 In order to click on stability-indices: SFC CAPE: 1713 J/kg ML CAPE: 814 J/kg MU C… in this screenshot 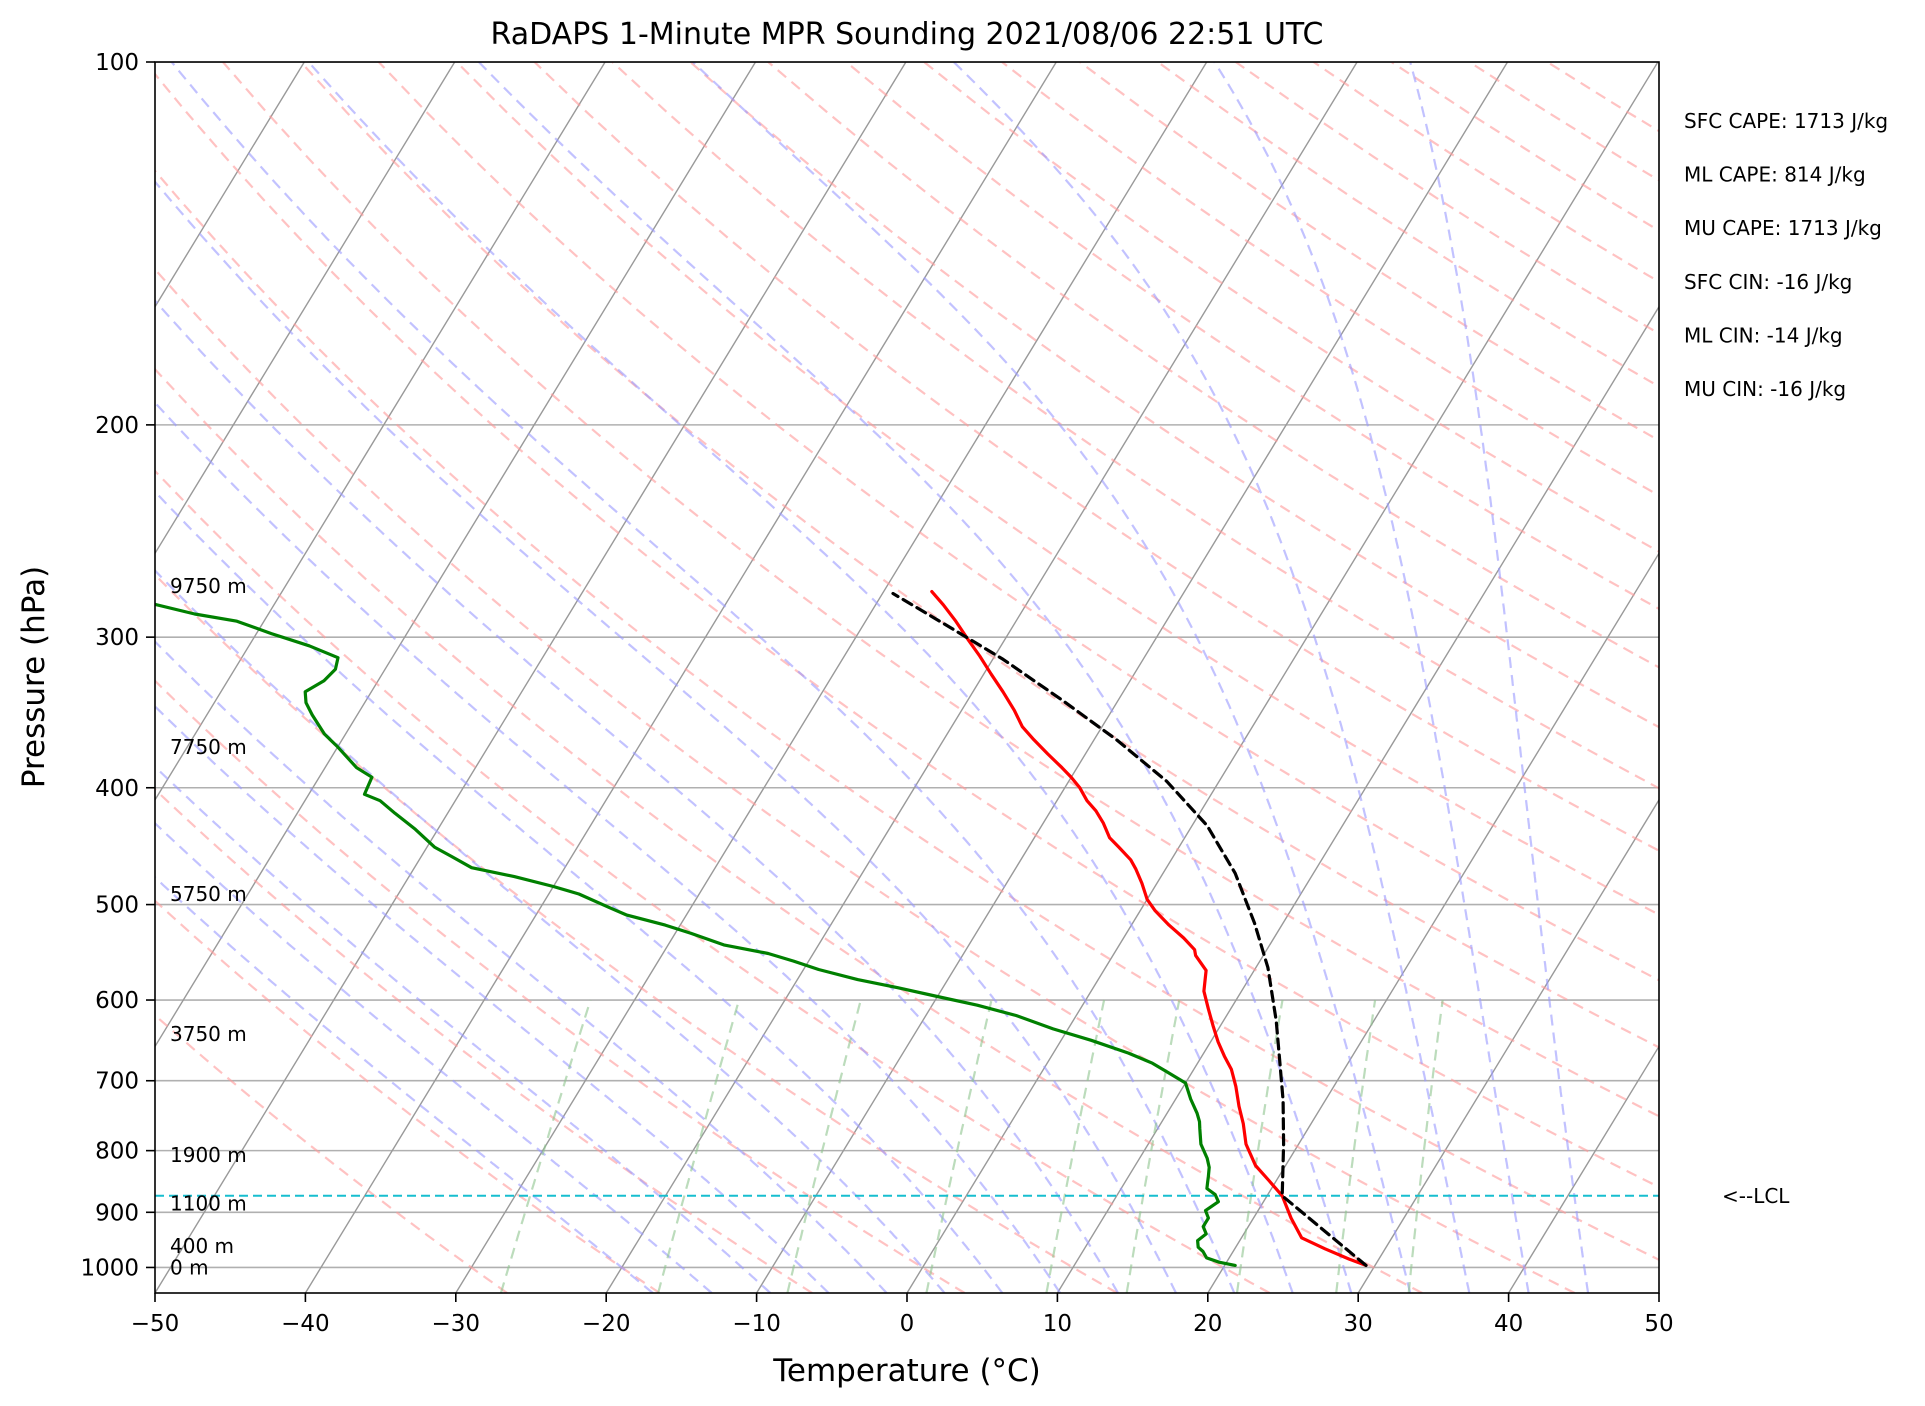, I will do `click(1786, 255)`.